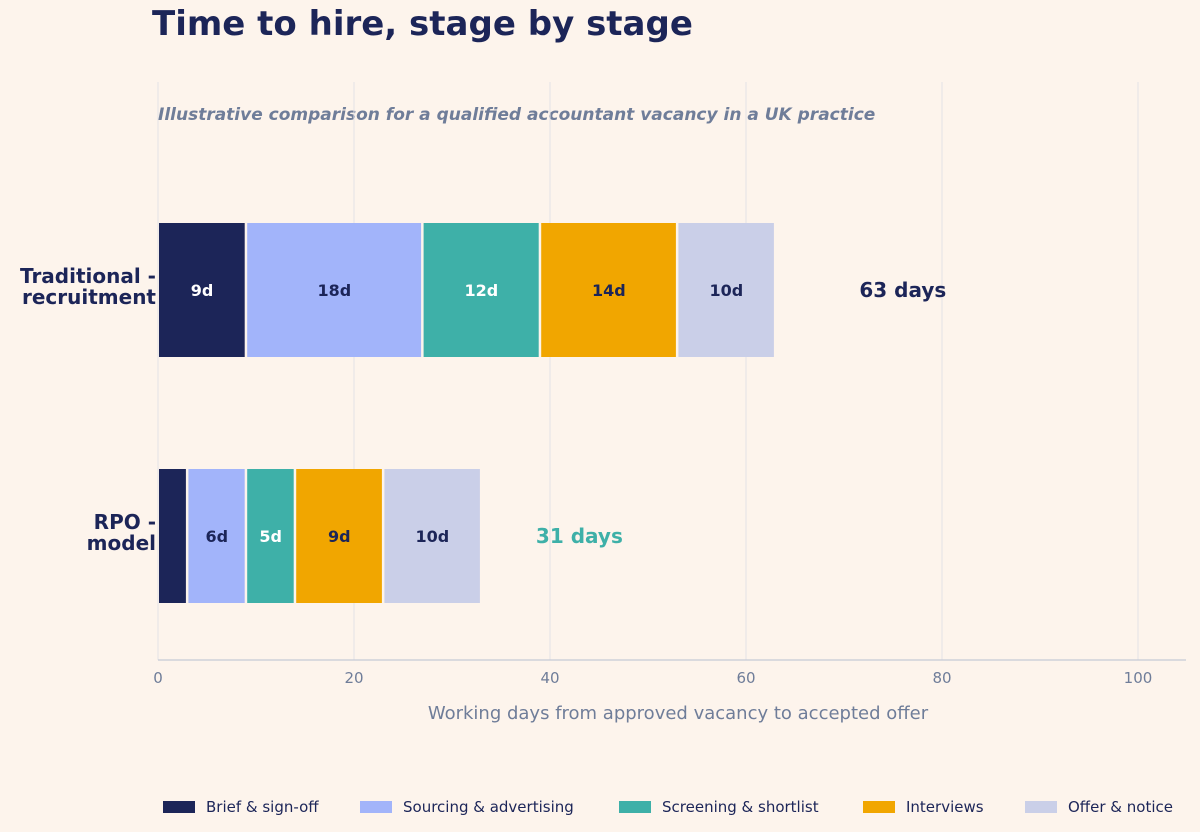  Describe the element at coordinates (740, 807) in the screenshot. I see `legend-label: Screening & shortlist` at that location.